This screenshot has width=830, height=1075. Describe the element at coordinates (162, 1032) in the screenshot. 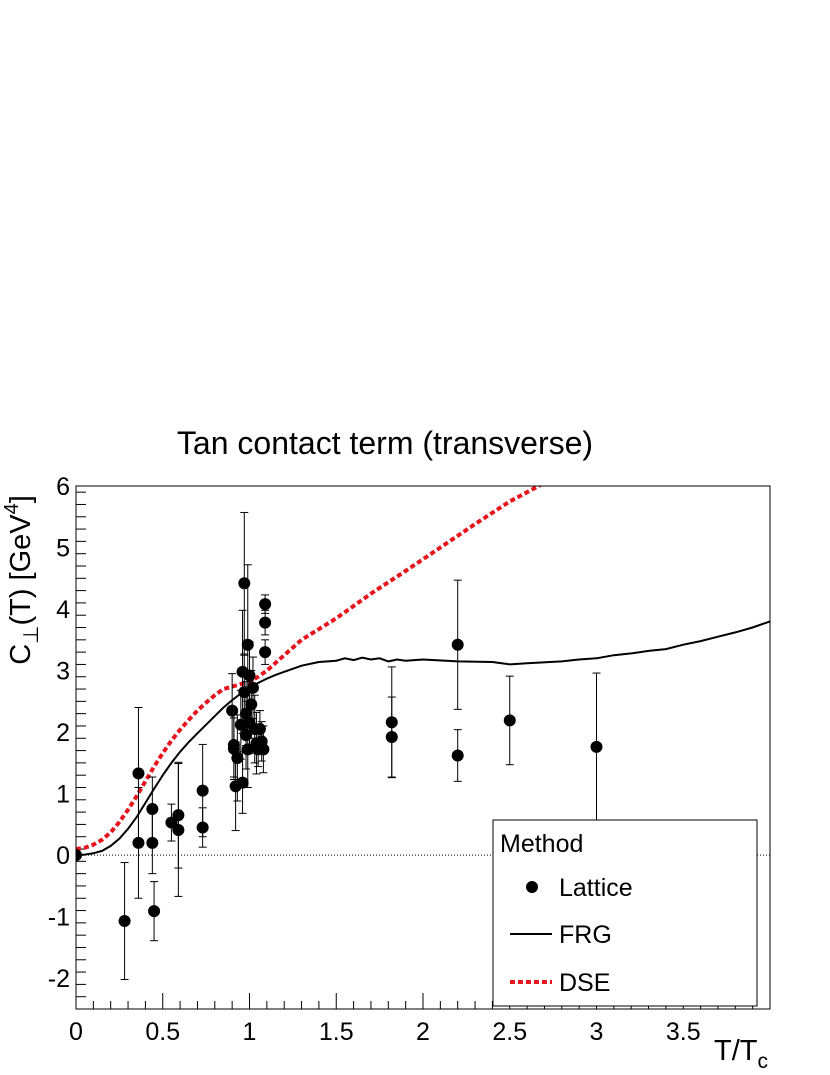

I see `x-tick-label: 0.5` at that location.